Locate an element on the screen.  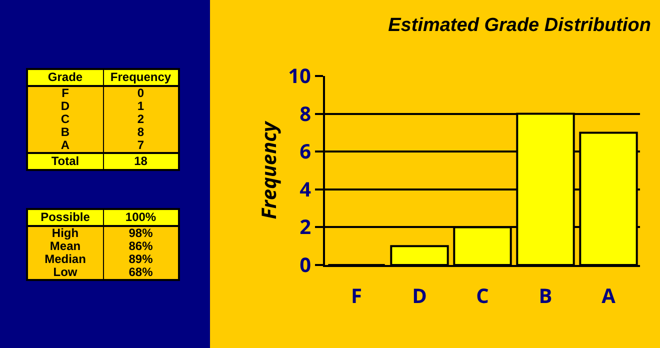
y-tick-label: 10 is located at coordinates (299, 75).